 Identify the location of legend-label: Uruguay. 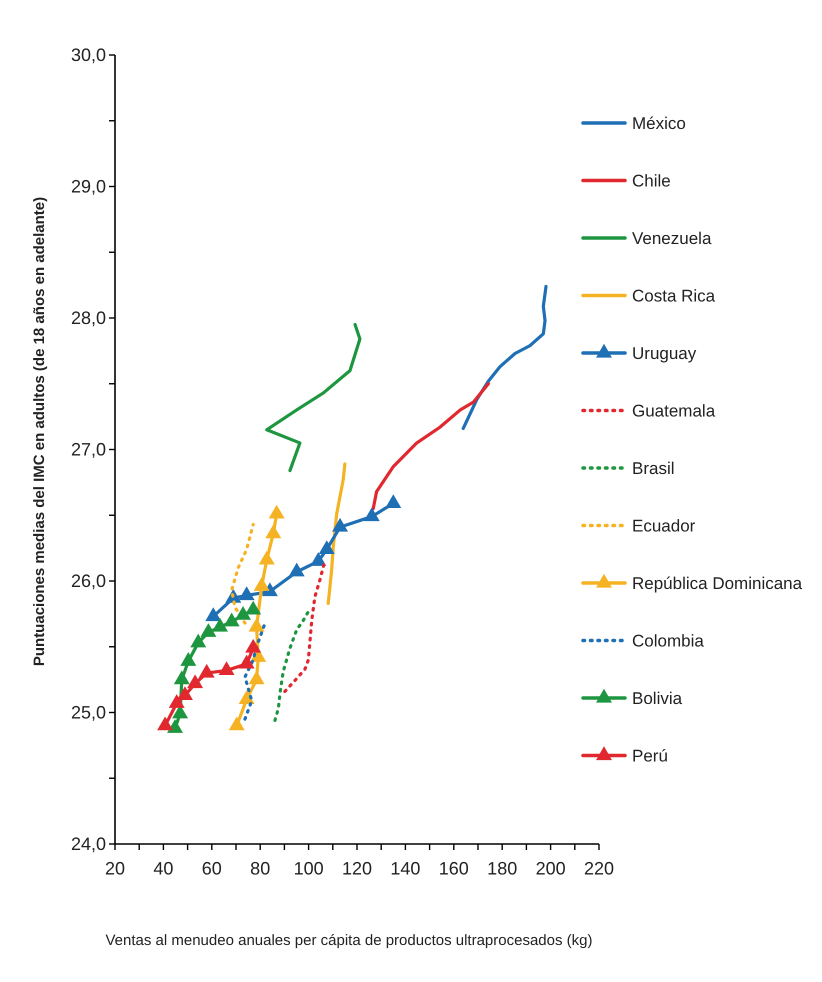
(664, 353).